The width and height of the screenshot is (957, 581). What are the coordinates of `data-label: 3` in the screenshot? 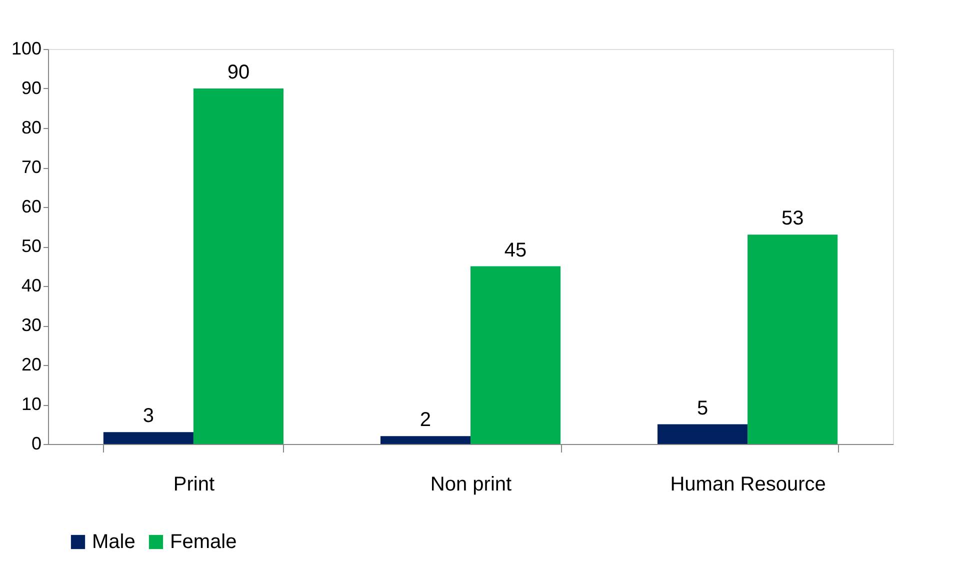 It's located at (148, 416).